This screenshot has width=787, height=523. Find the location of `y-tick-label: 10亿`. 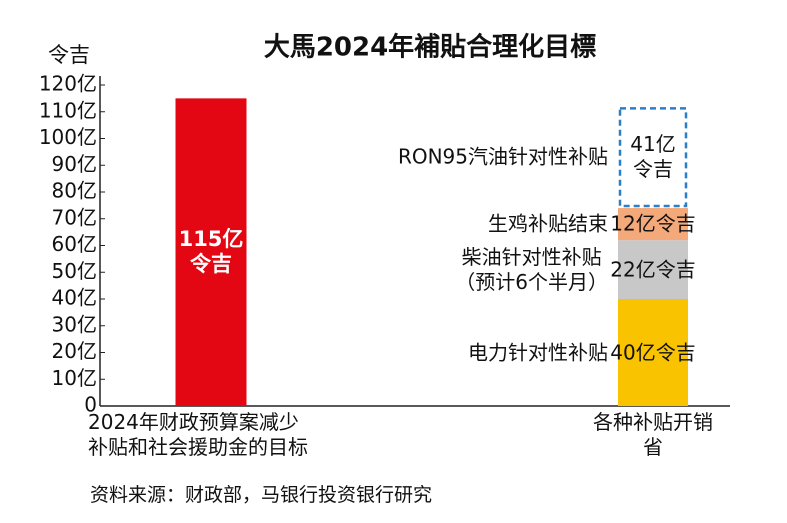

y-tick-label: 10亿 is located at coordinates (74, 378).